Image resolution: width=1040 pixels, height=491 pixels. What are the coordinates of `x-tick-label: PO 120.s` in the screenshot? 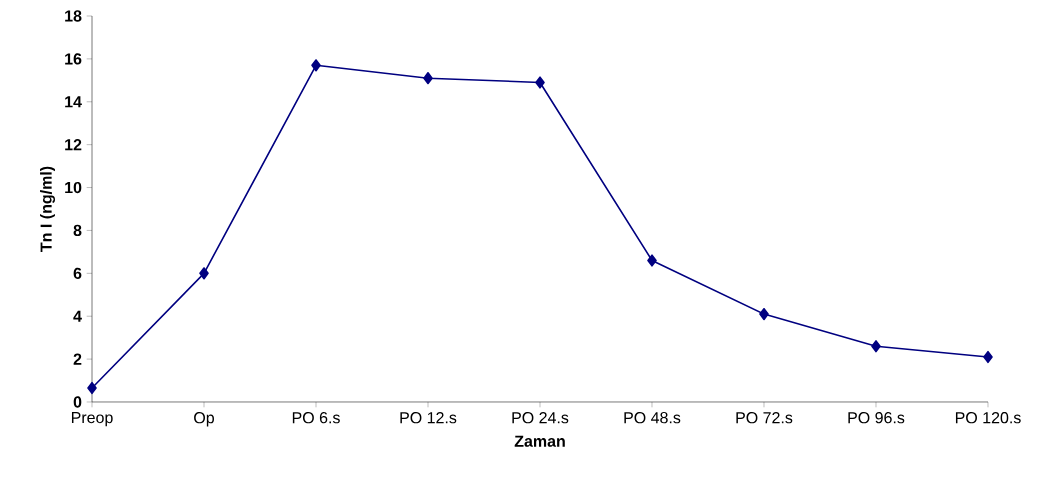 It's located at (988, 418).